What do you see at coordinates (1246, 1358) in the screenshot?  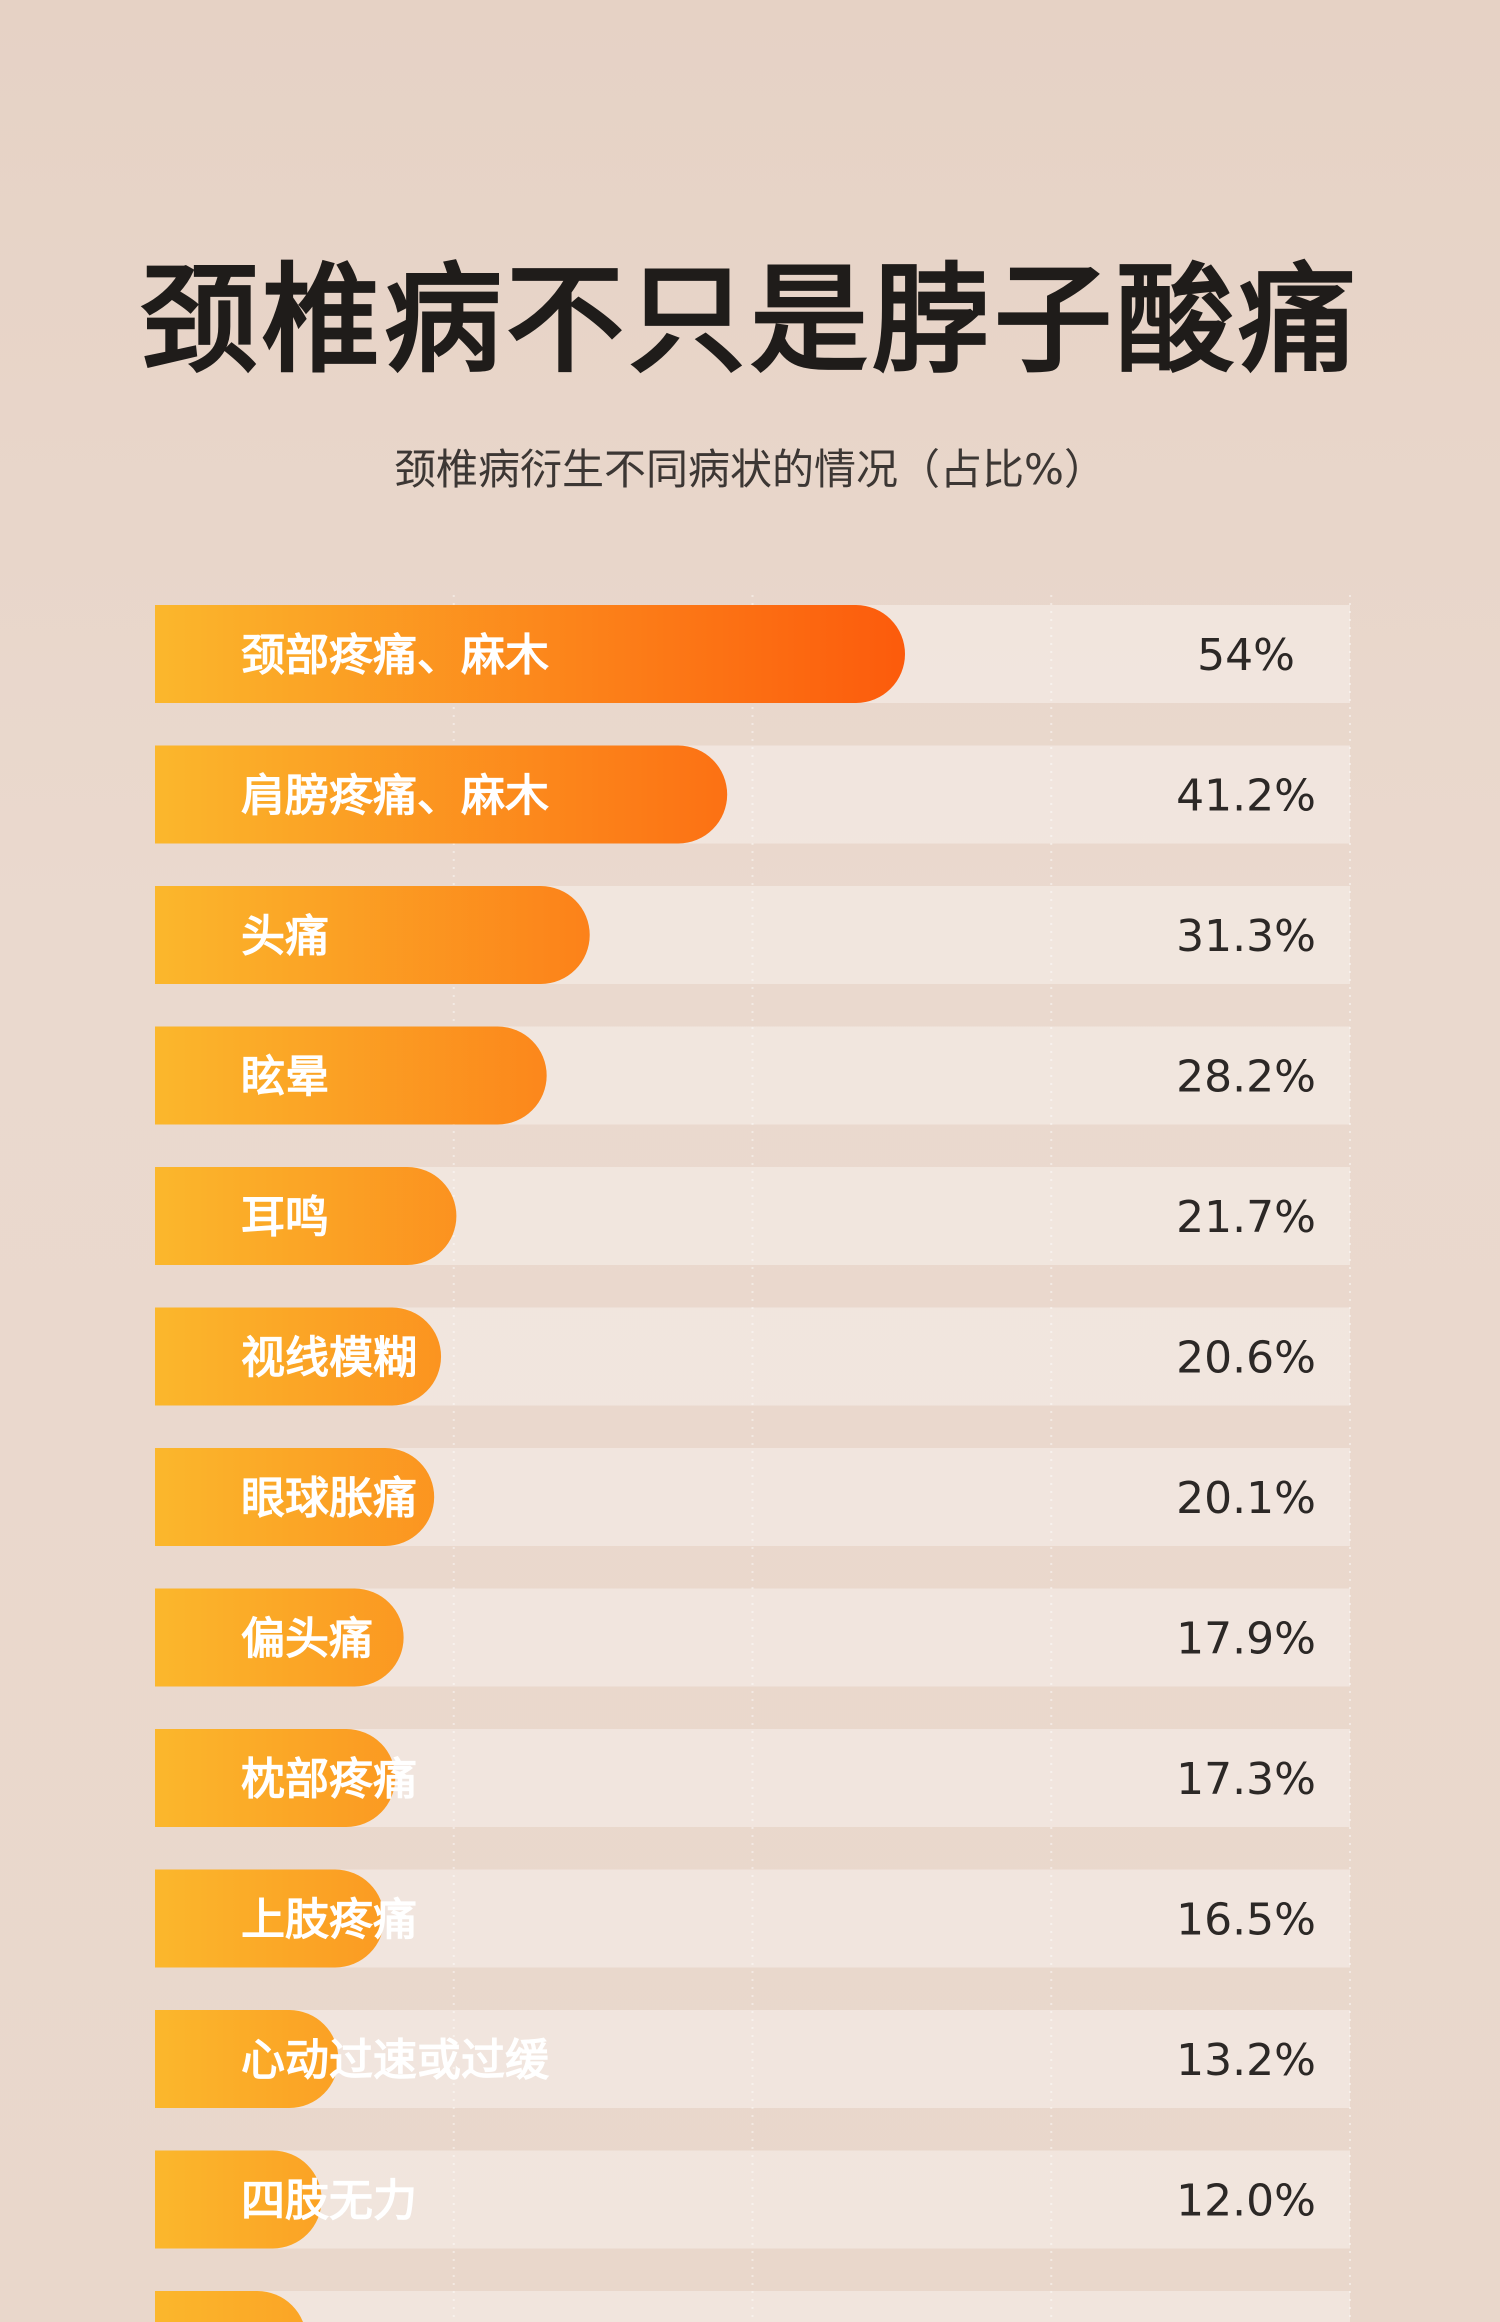 I see `bar-value-label: 20.6%` at bounding box center [1246, 1358].